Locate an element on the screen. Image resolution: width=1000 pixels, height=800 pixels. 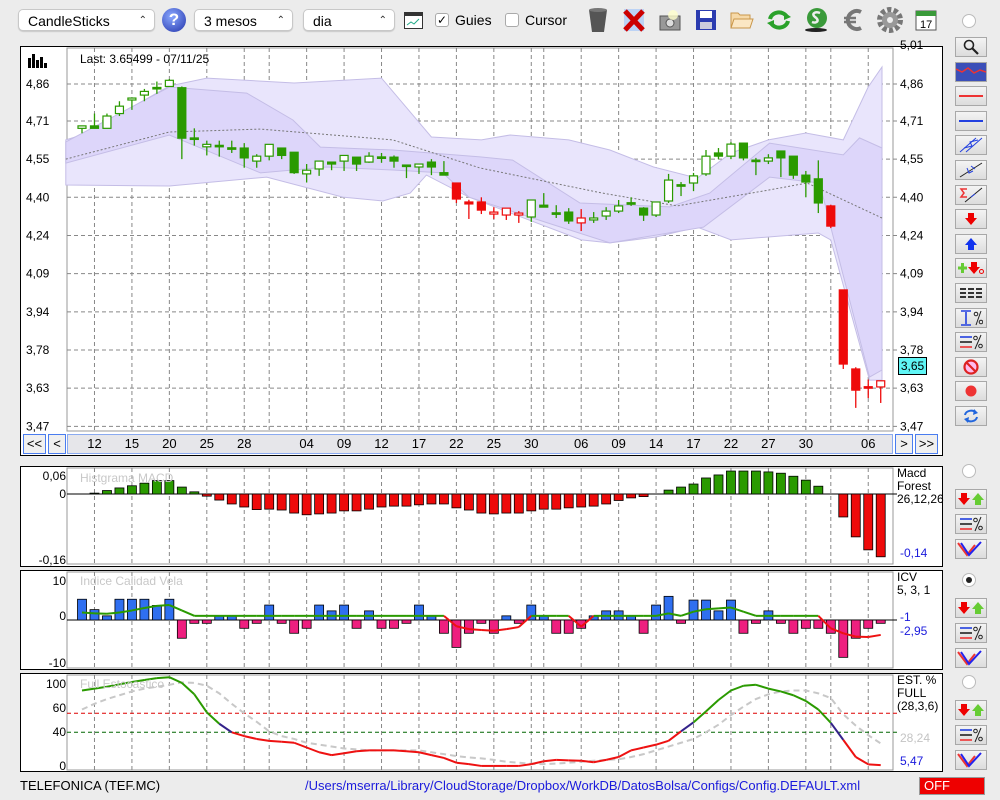
blue-line-button is located at coordinates (971, 120).